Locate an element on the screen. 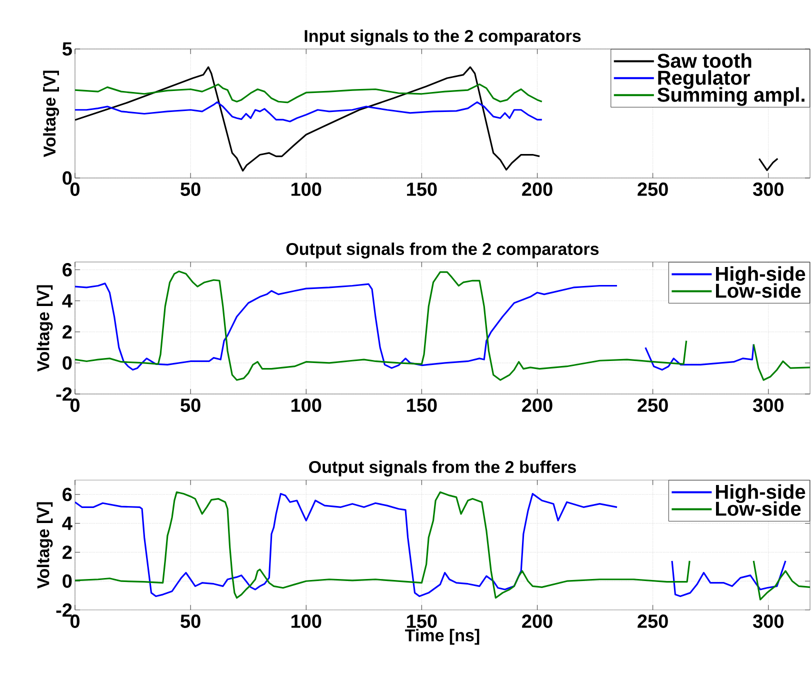 The height and width of the screenshot is (675, 811). legend-label: Summing ampl. is located at coordinates (730, 96).